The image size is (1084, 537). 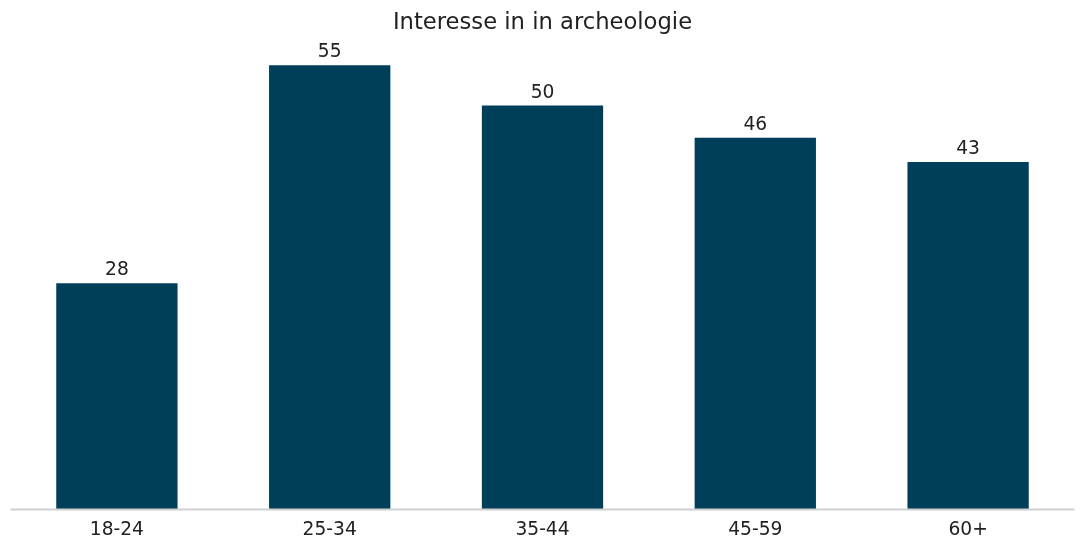 What do you see at coordinates (117, 527) in the screenshot?
I see `x-tick-label: 18-24` at bounding box center [117, 527].